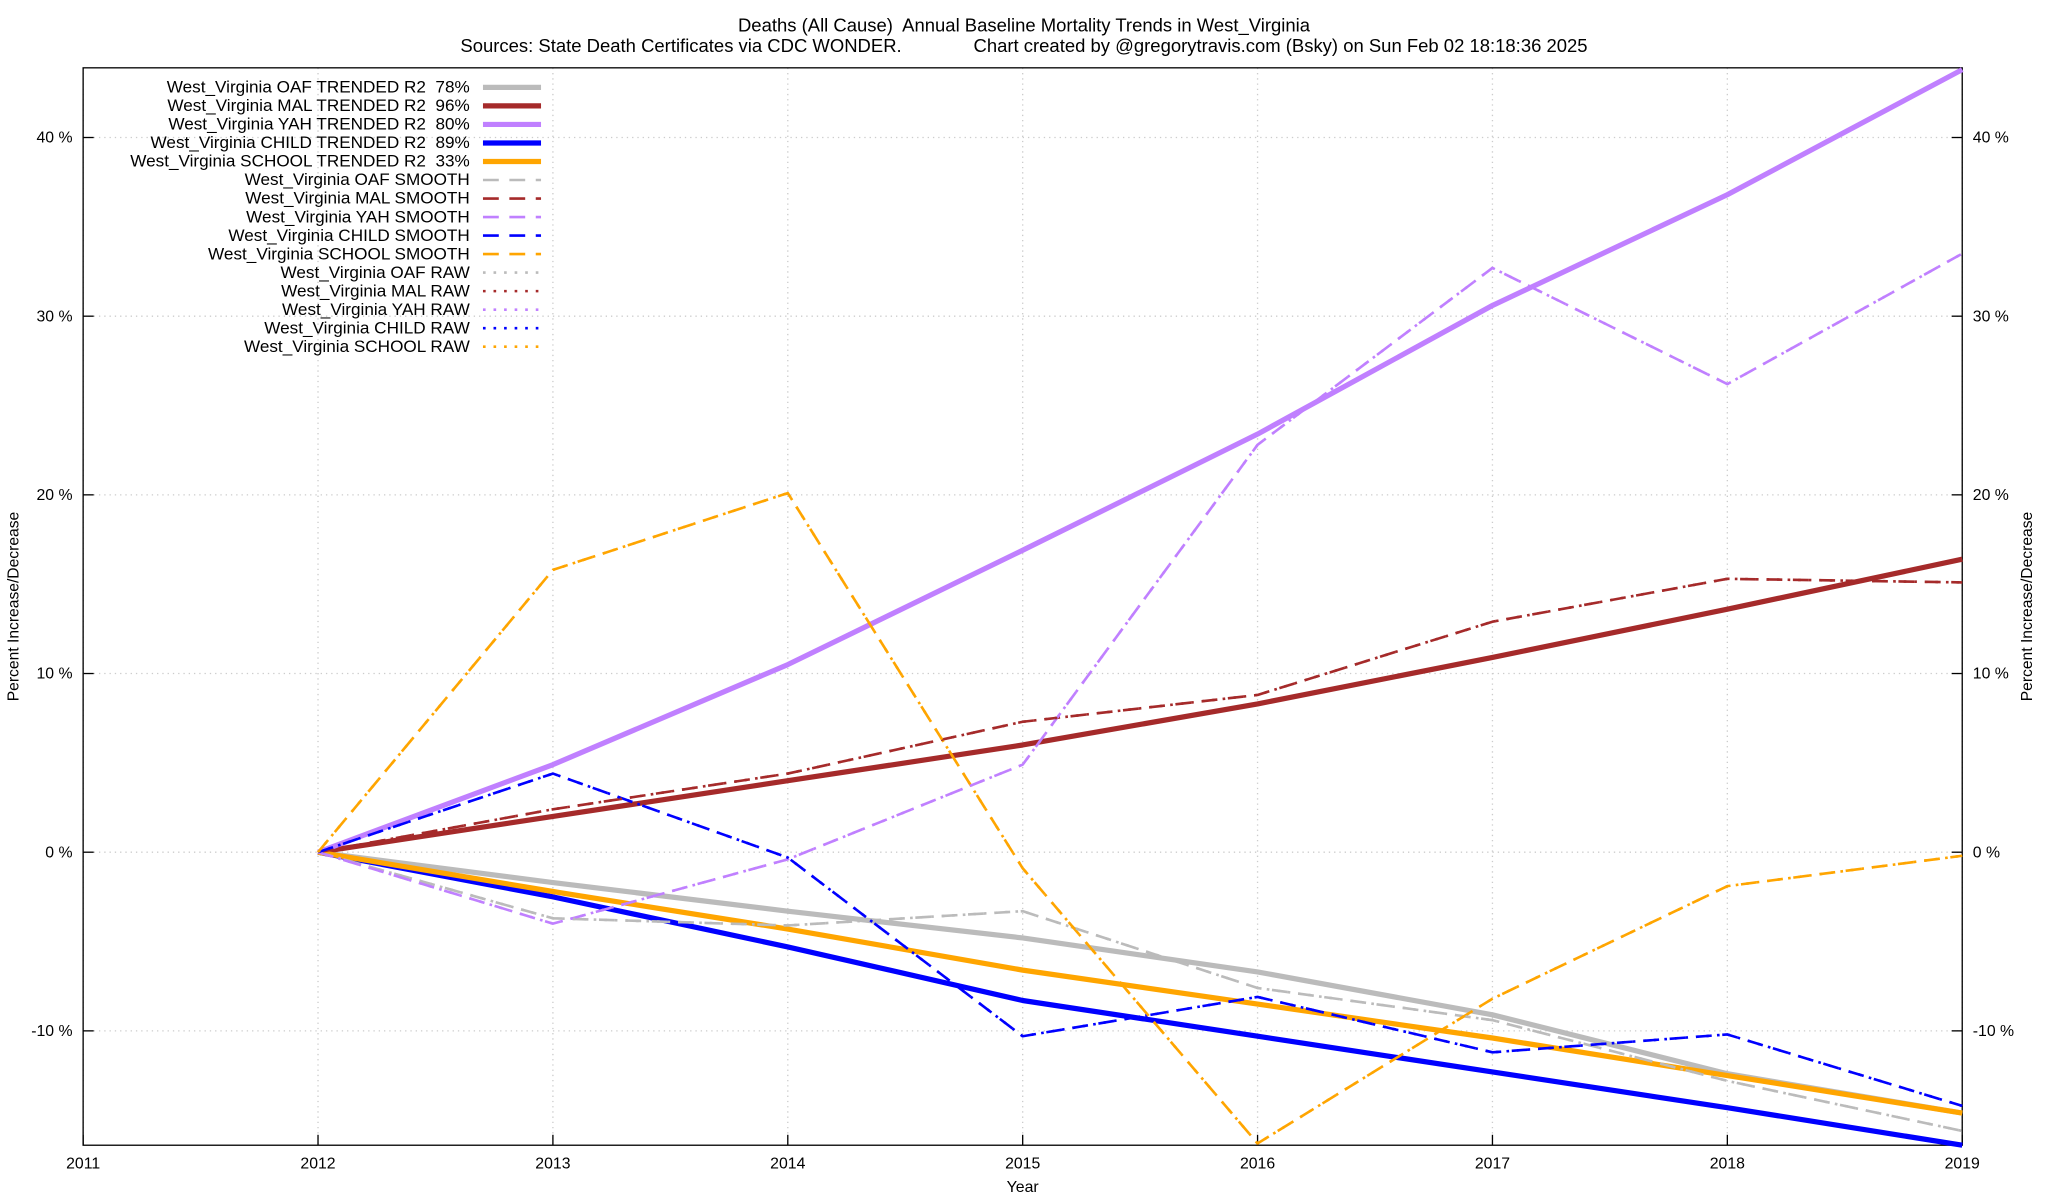 The height and width of the screenshot is (1200, 2048). Describe the element at coordinates (1023, 1187) in the screenshot. I see `x-axis-label: Year` at that location.